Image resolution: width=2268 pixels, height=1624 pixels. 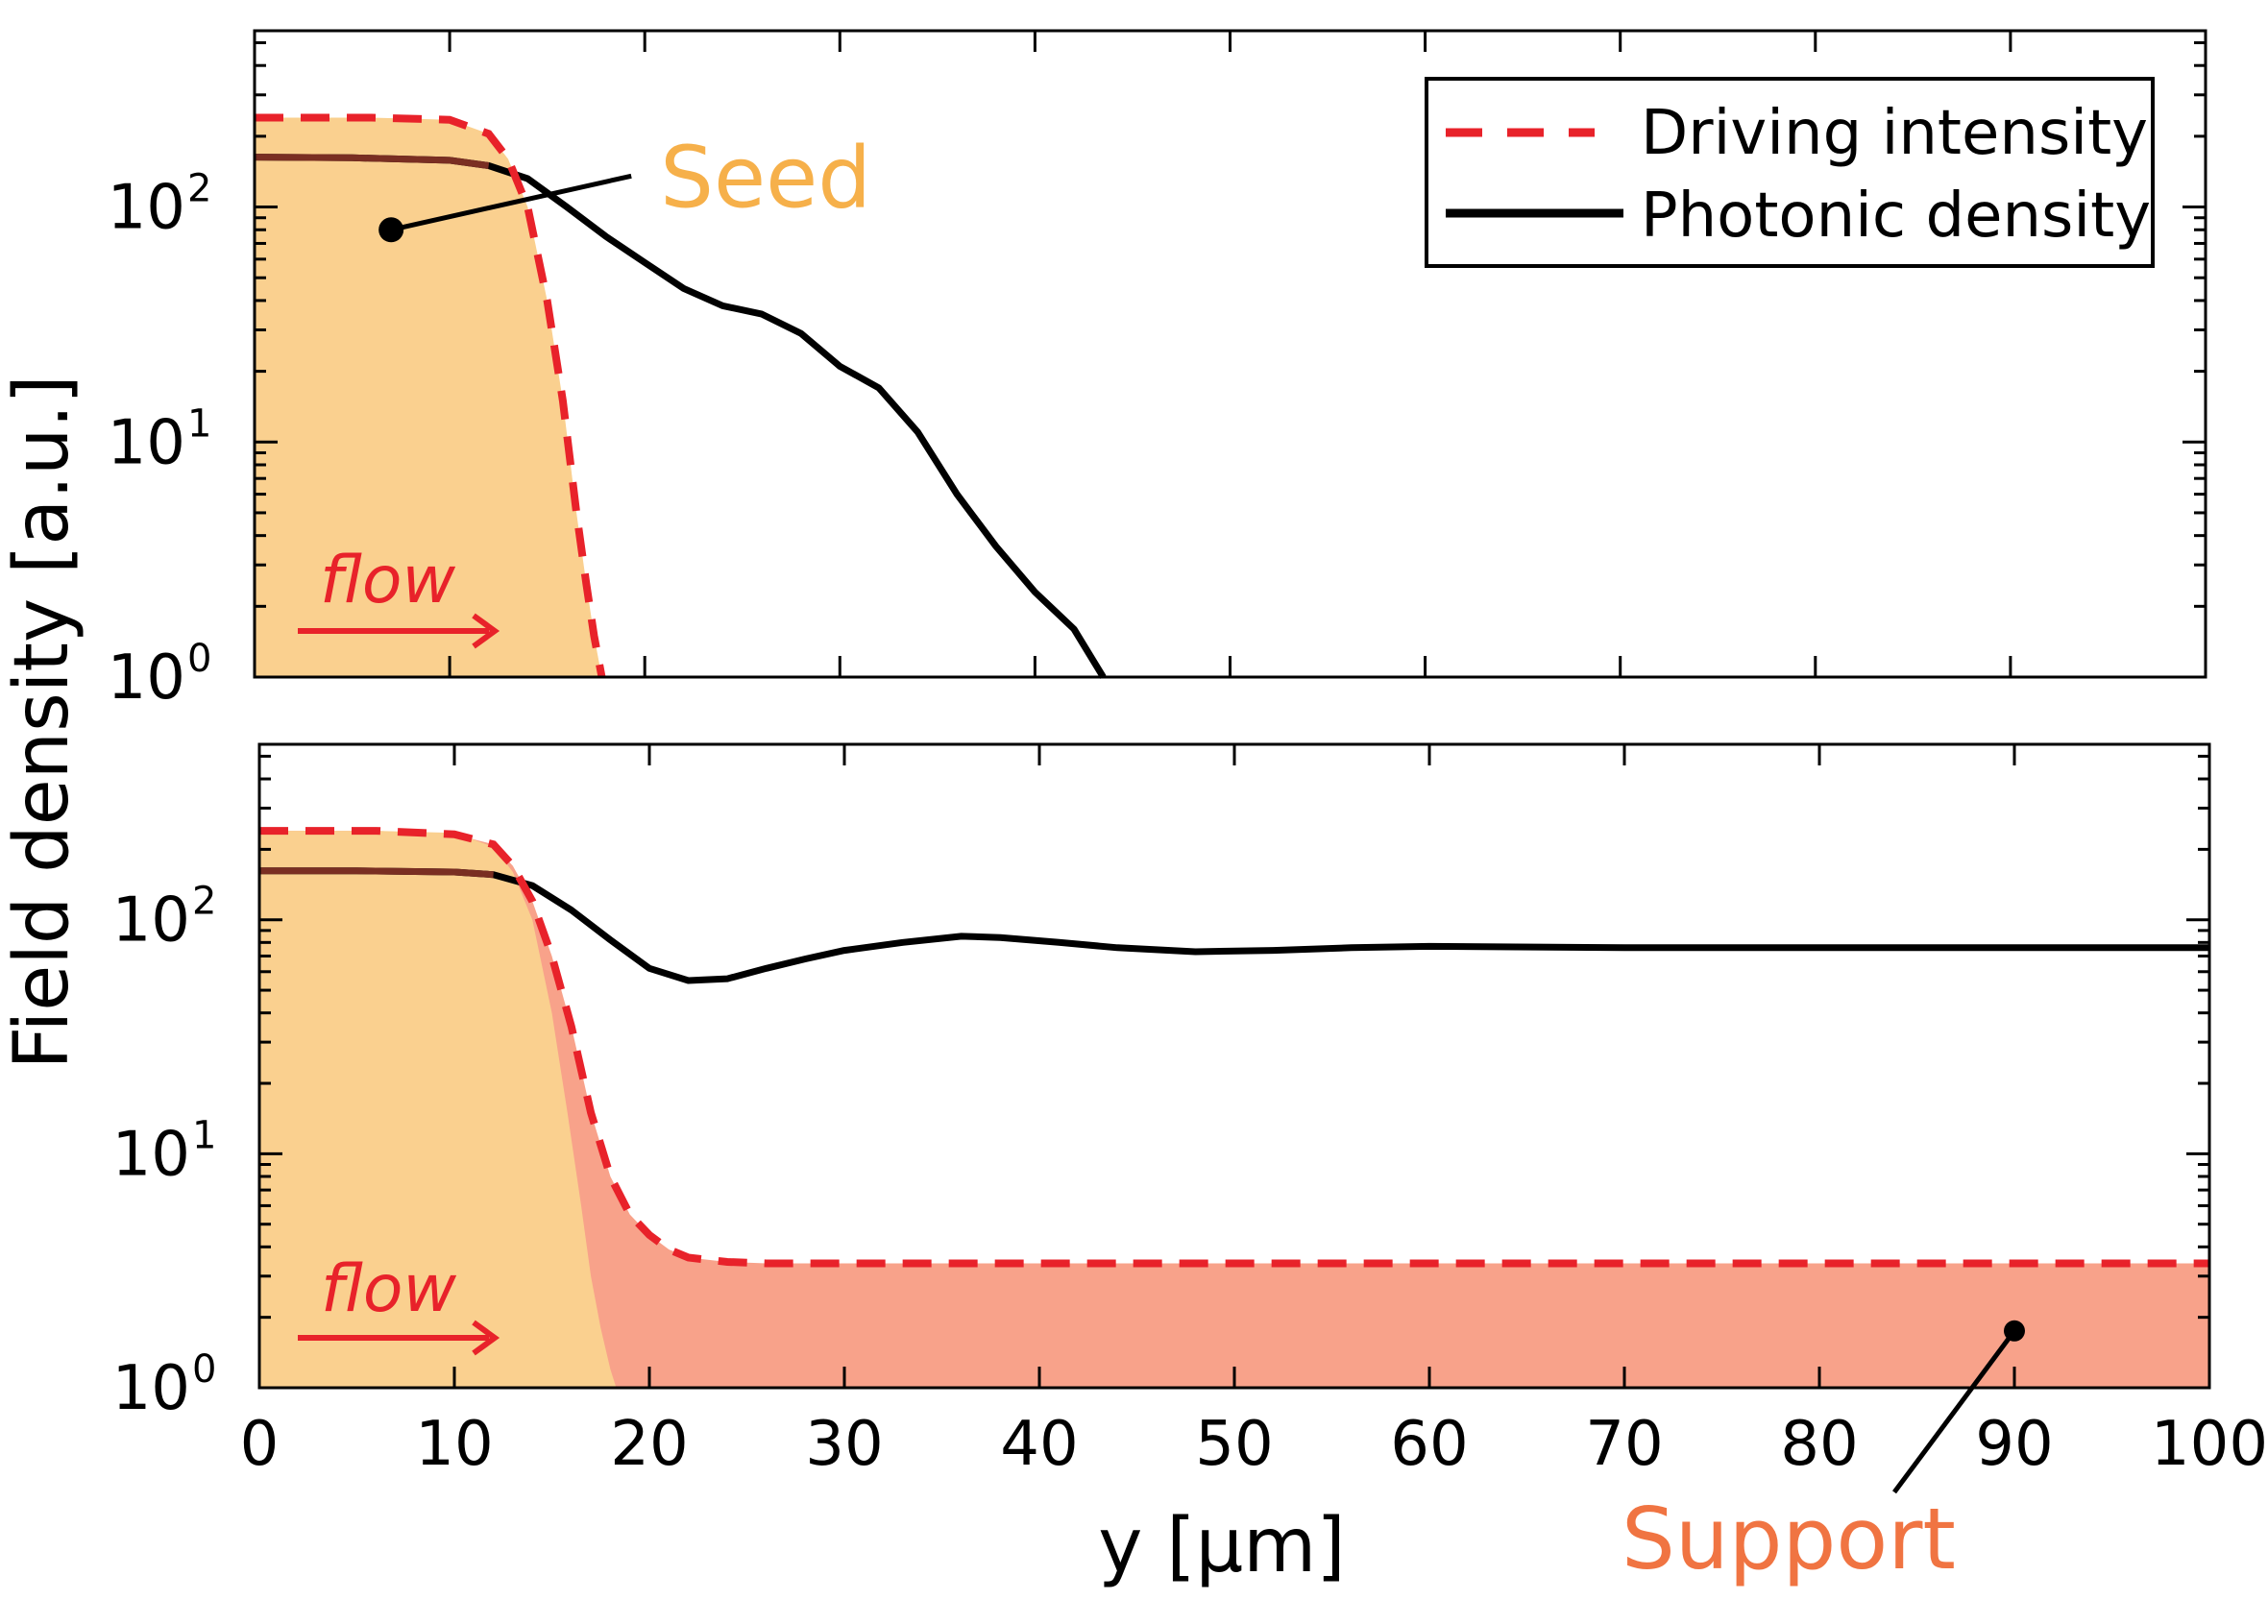 I want to click on x-tick-label: 70, so click(x=1624, y=1444).